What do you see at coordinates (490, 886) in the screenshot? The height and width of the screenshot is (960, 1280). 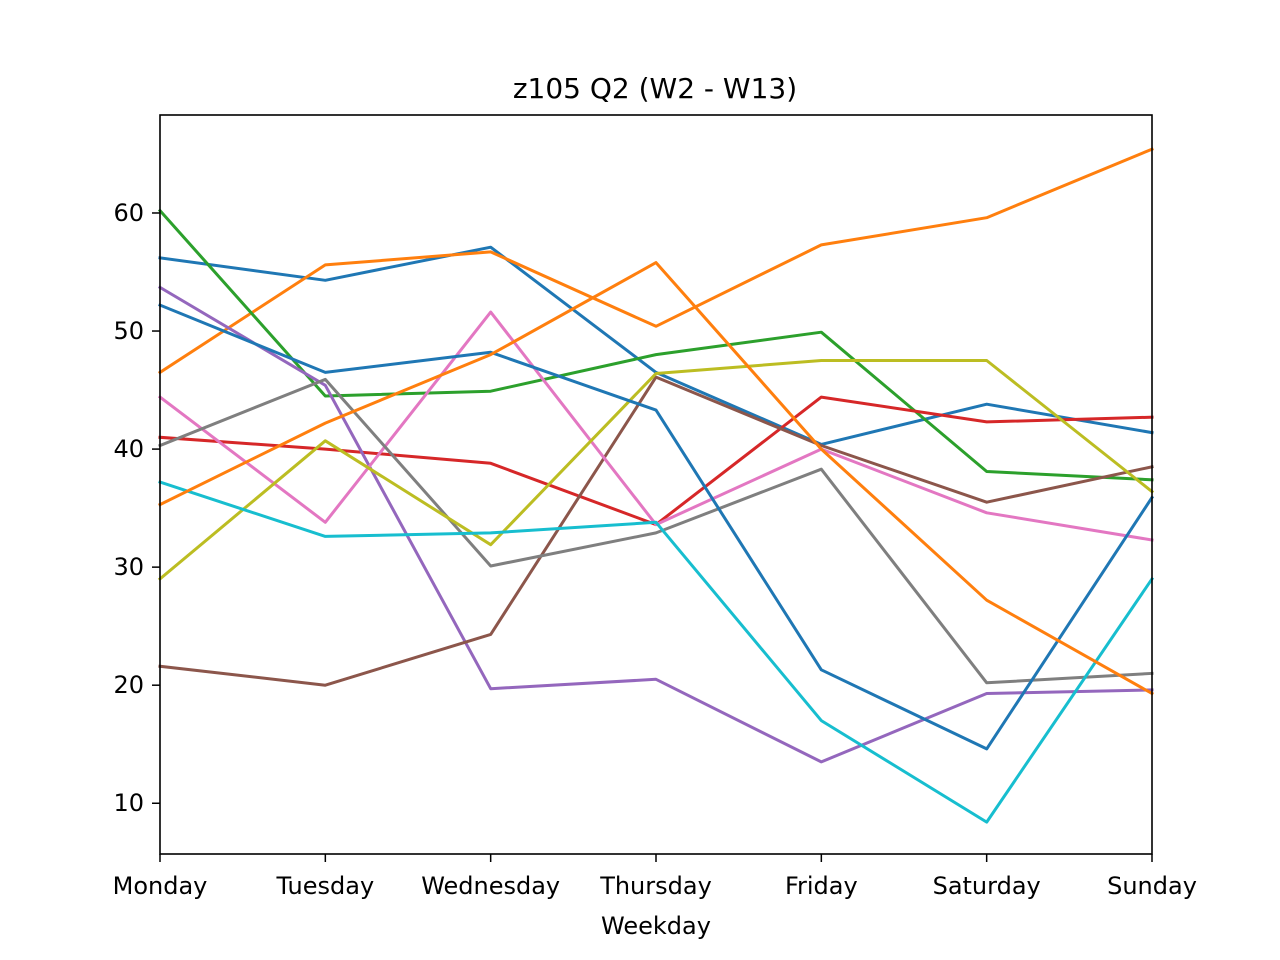 I see `x-tick-label: Wednesday` at bounding box center [490, 886].